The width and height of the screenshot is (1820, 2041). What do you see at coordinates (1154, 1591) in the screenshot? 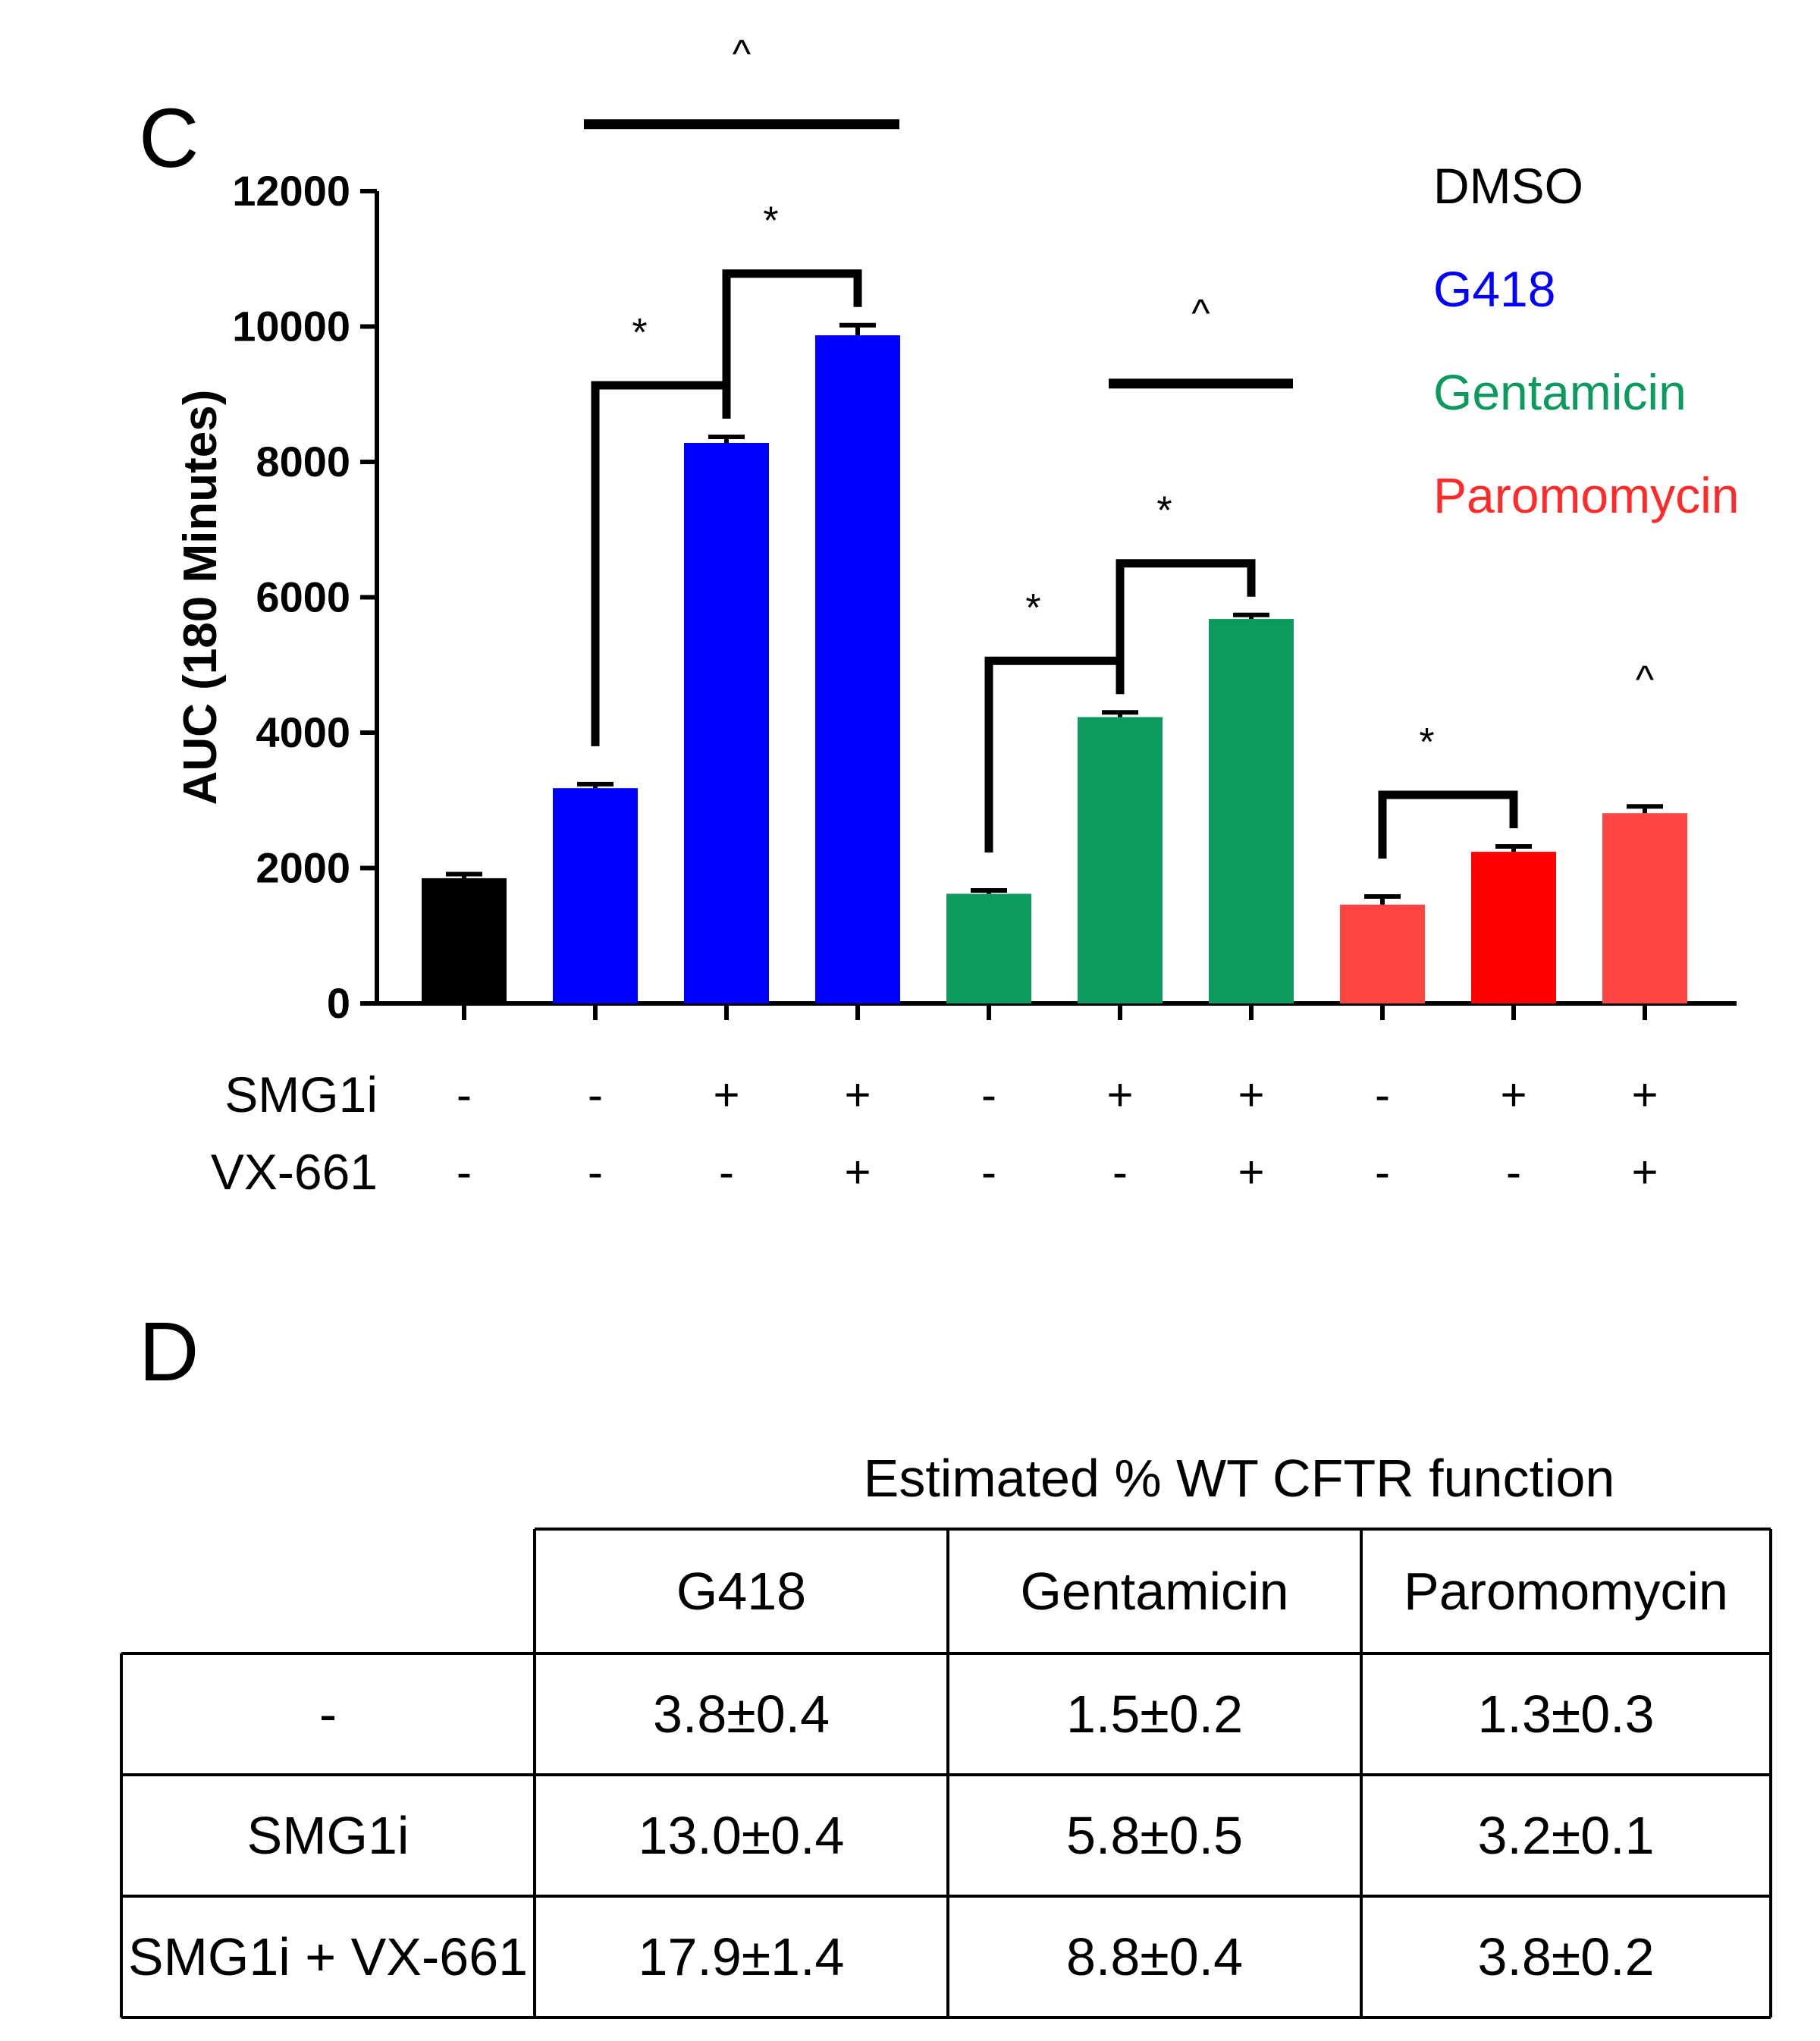
I see `table-column-header: Gentamicin` at bounding box center [1154, 1591].